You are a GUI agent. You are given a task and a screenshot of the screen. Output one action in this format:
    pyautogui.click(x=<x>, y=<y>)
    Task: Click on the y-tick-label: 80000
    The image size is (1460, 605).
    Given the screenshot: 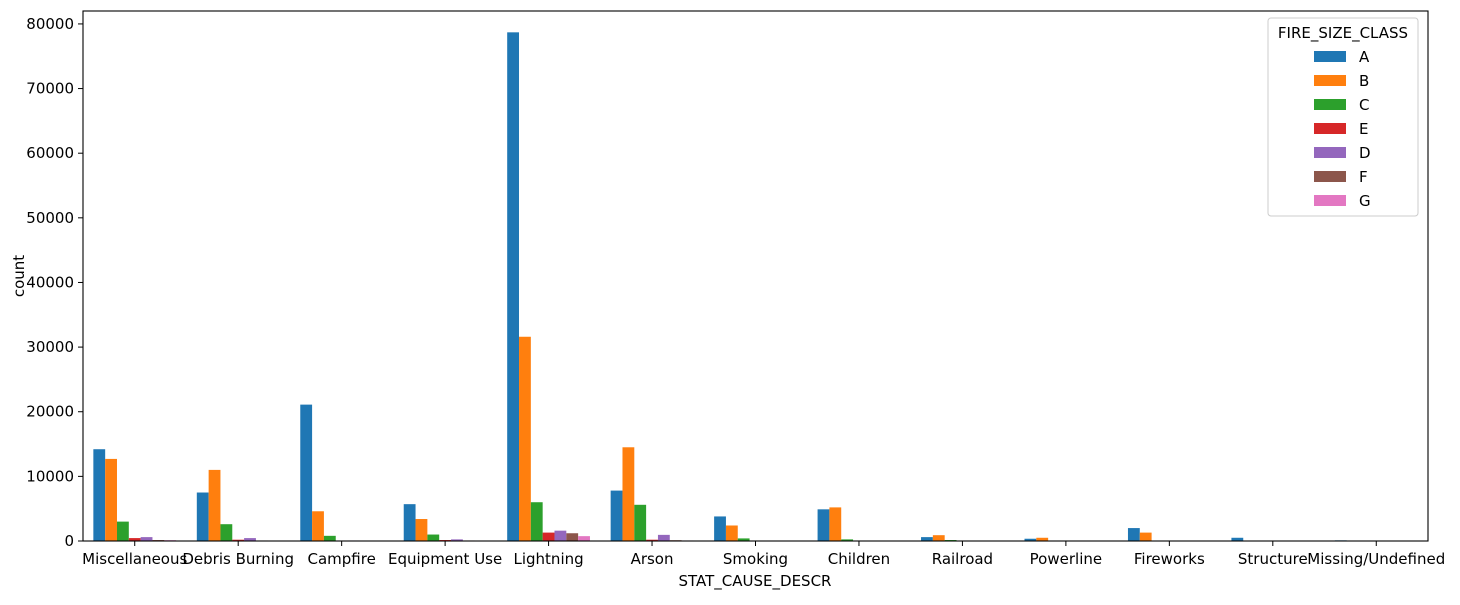 What is the action you would take?
    pyautogui.click(x=50, y=24)
    